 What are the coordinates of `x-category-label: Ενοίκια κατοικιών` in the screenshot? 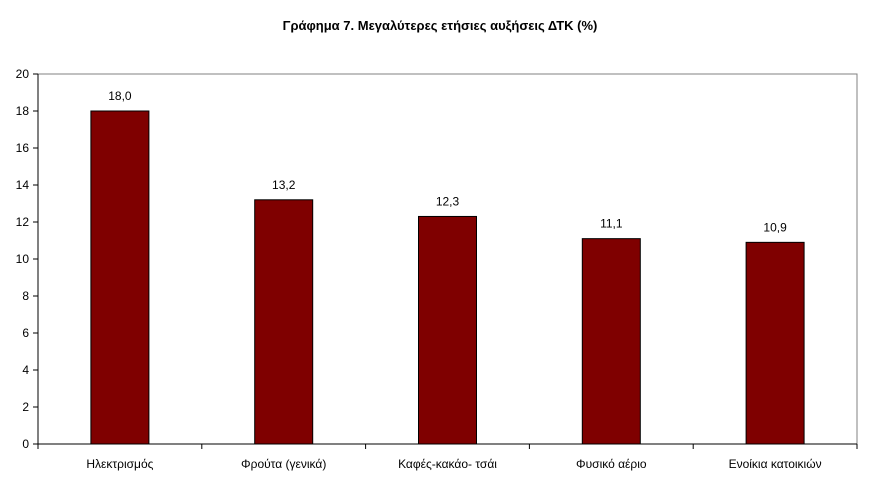 It's located at (775, 464).